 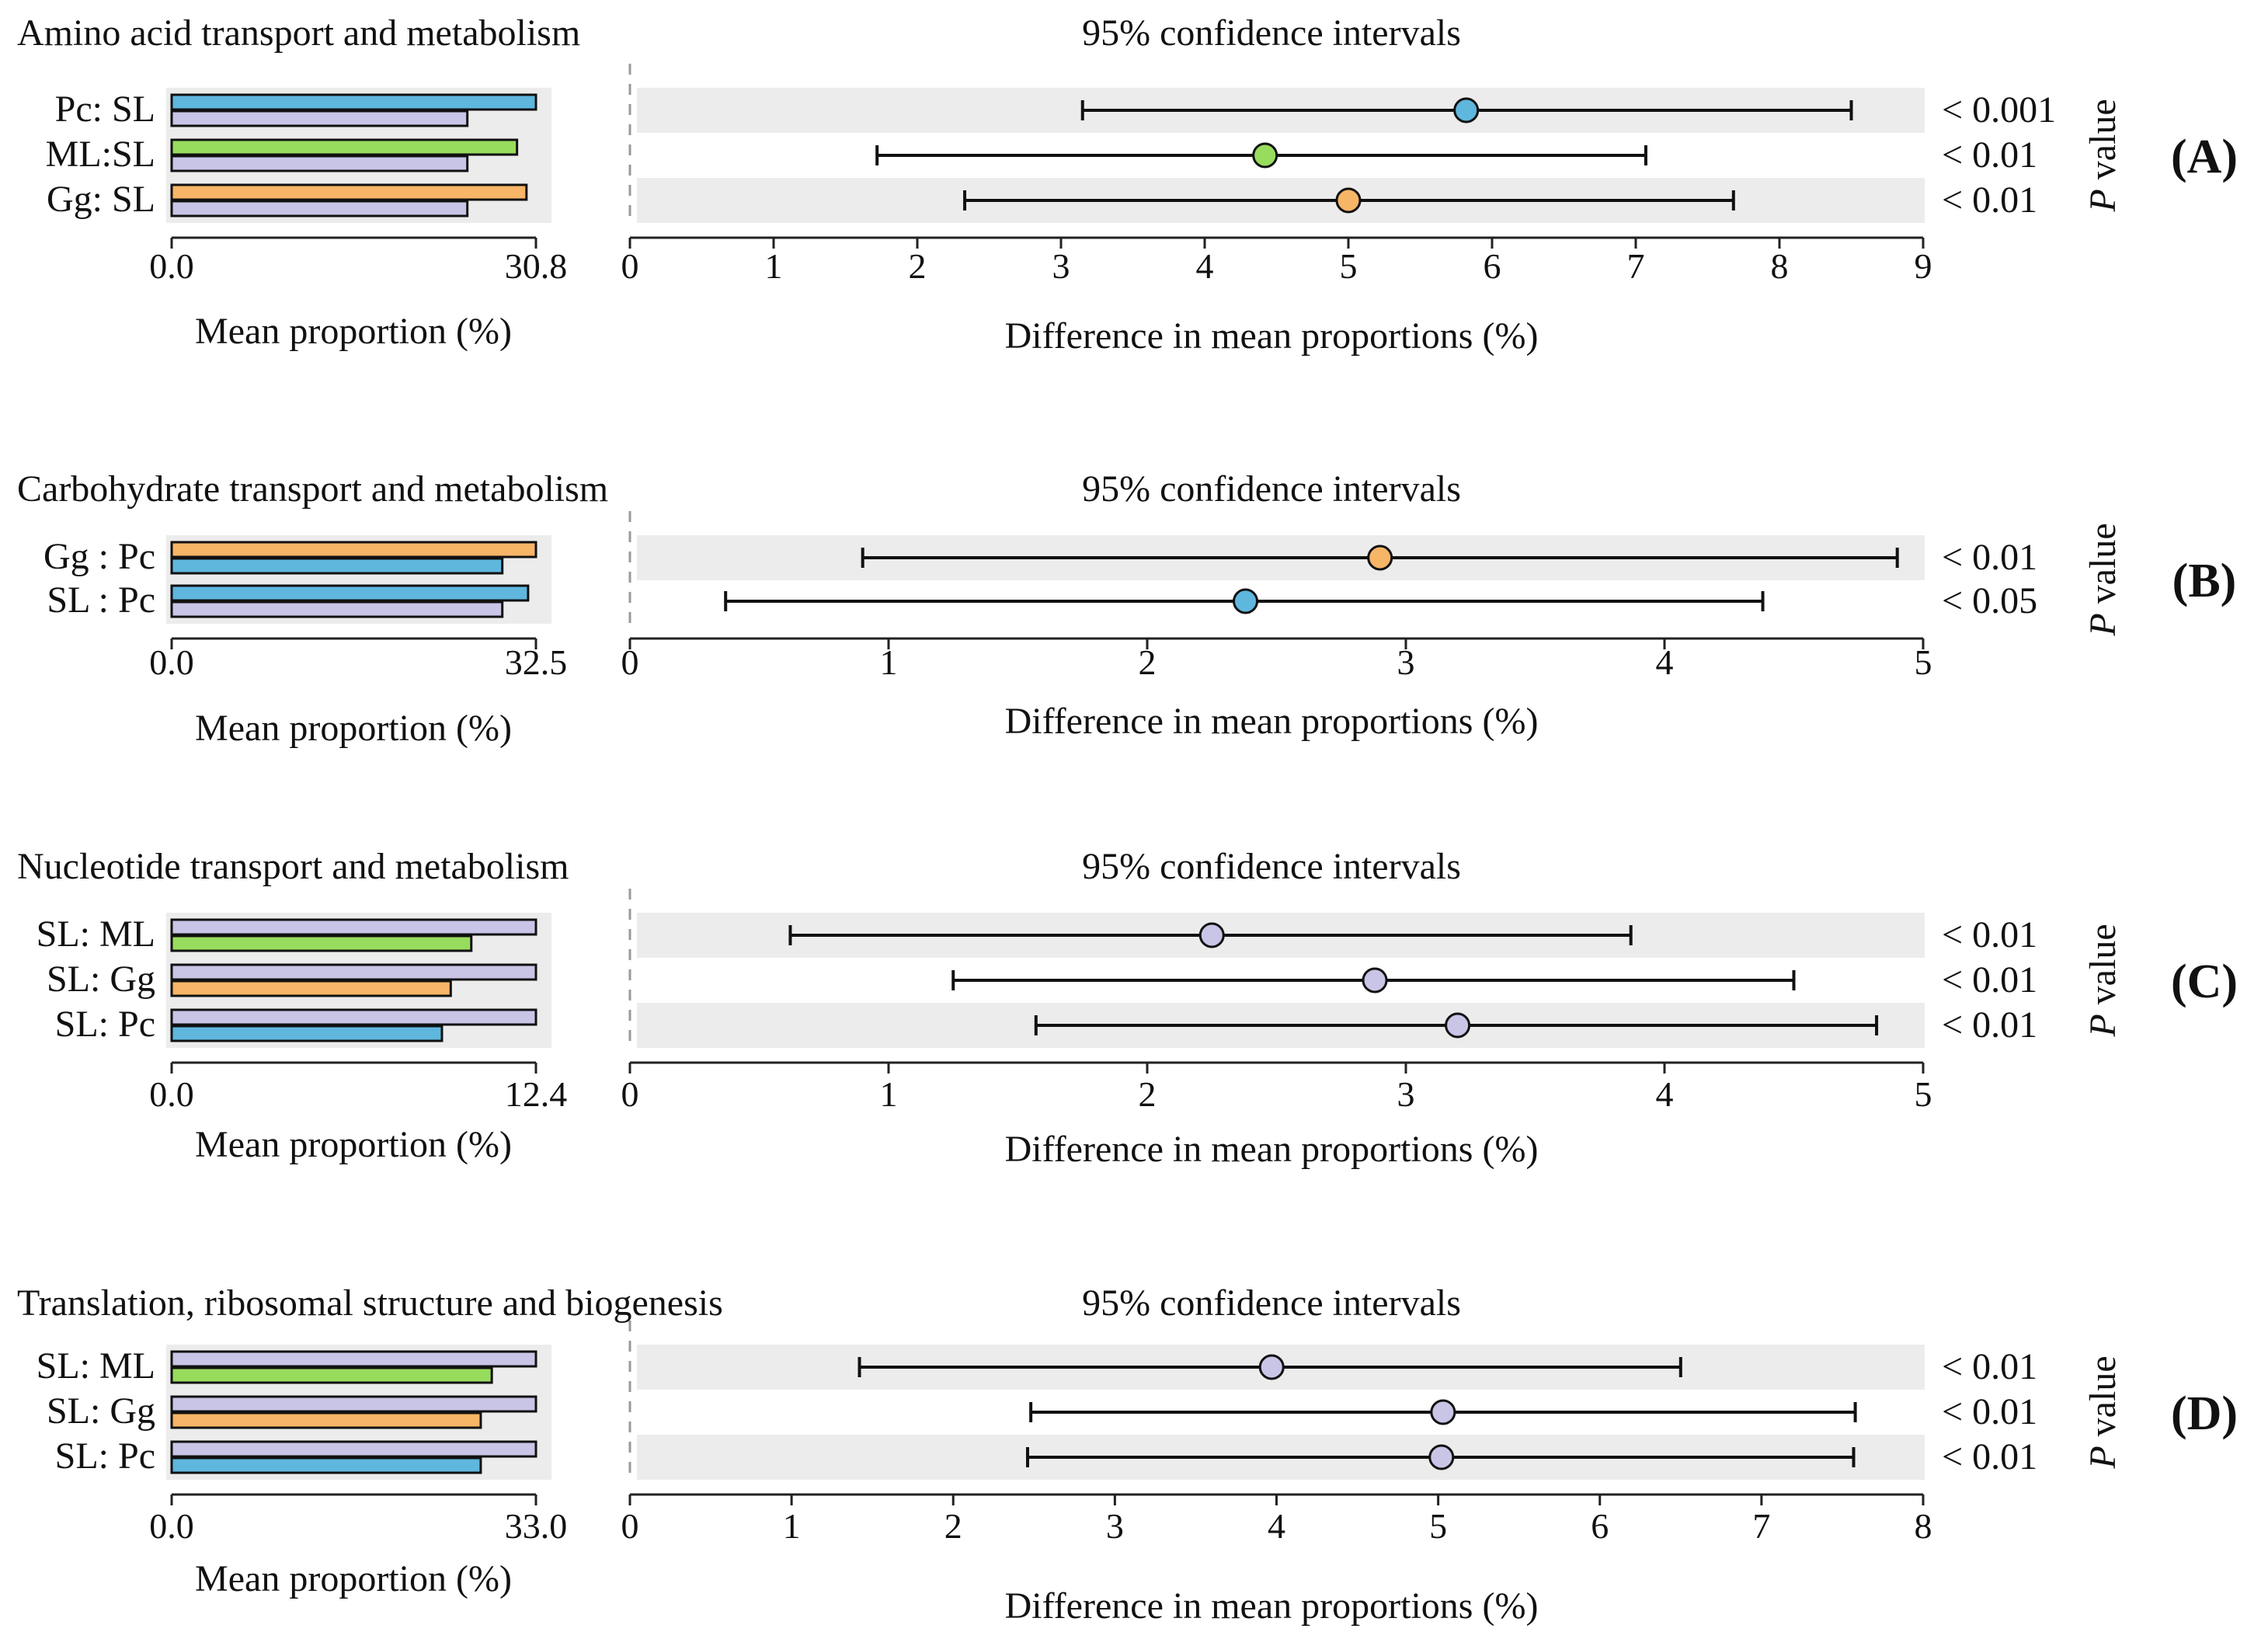 I want to click on panel-letter: (A), so click(x=2204, y=156).